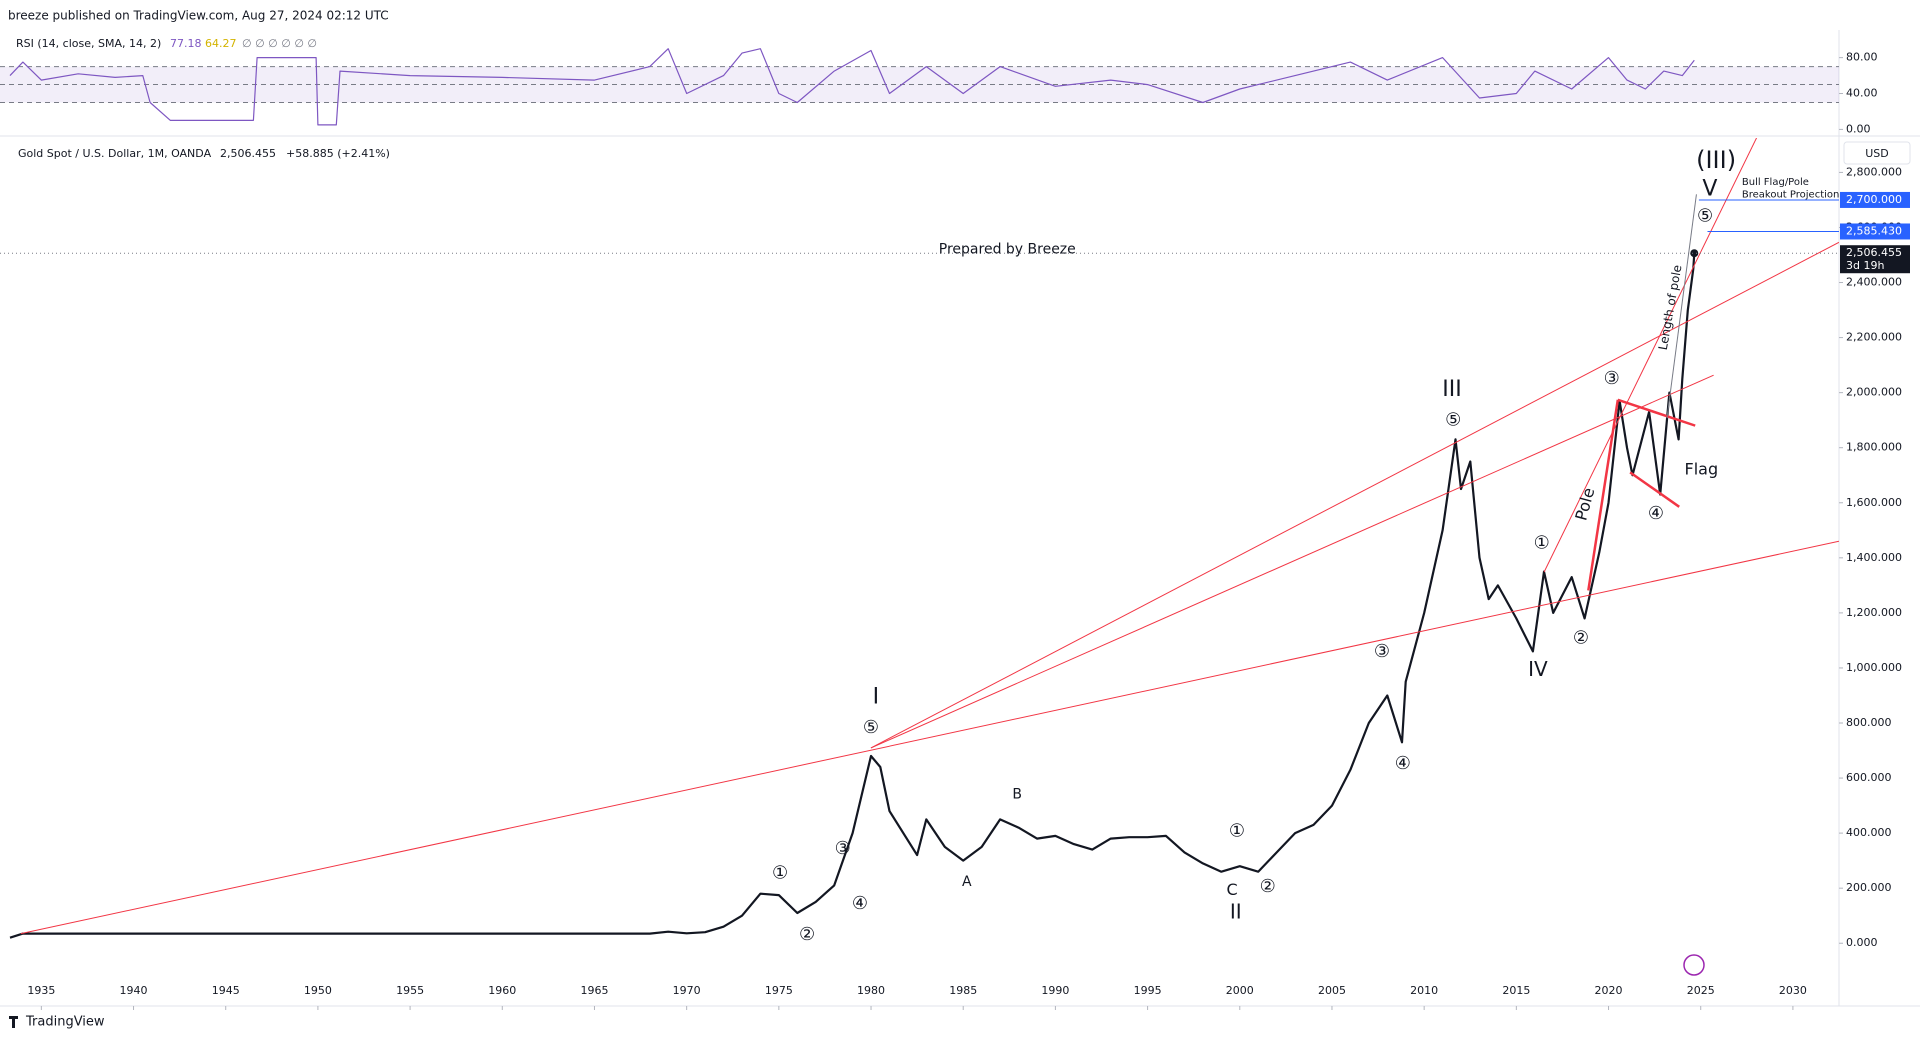 This screenshot has width=1920, height=1037. Describe the element at coordinates (221, 43) in the screenshot. I see `sma-value: 64.27` at that location.